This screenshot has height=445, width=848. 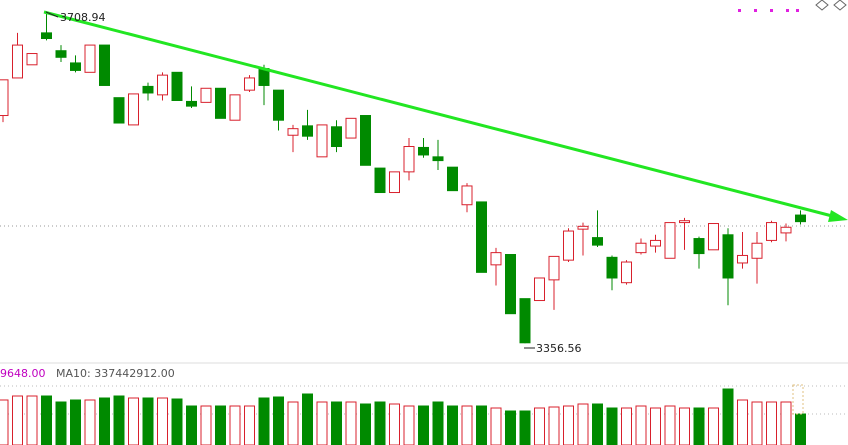 I want to click on pending-volume, so click(x=798, y=399).